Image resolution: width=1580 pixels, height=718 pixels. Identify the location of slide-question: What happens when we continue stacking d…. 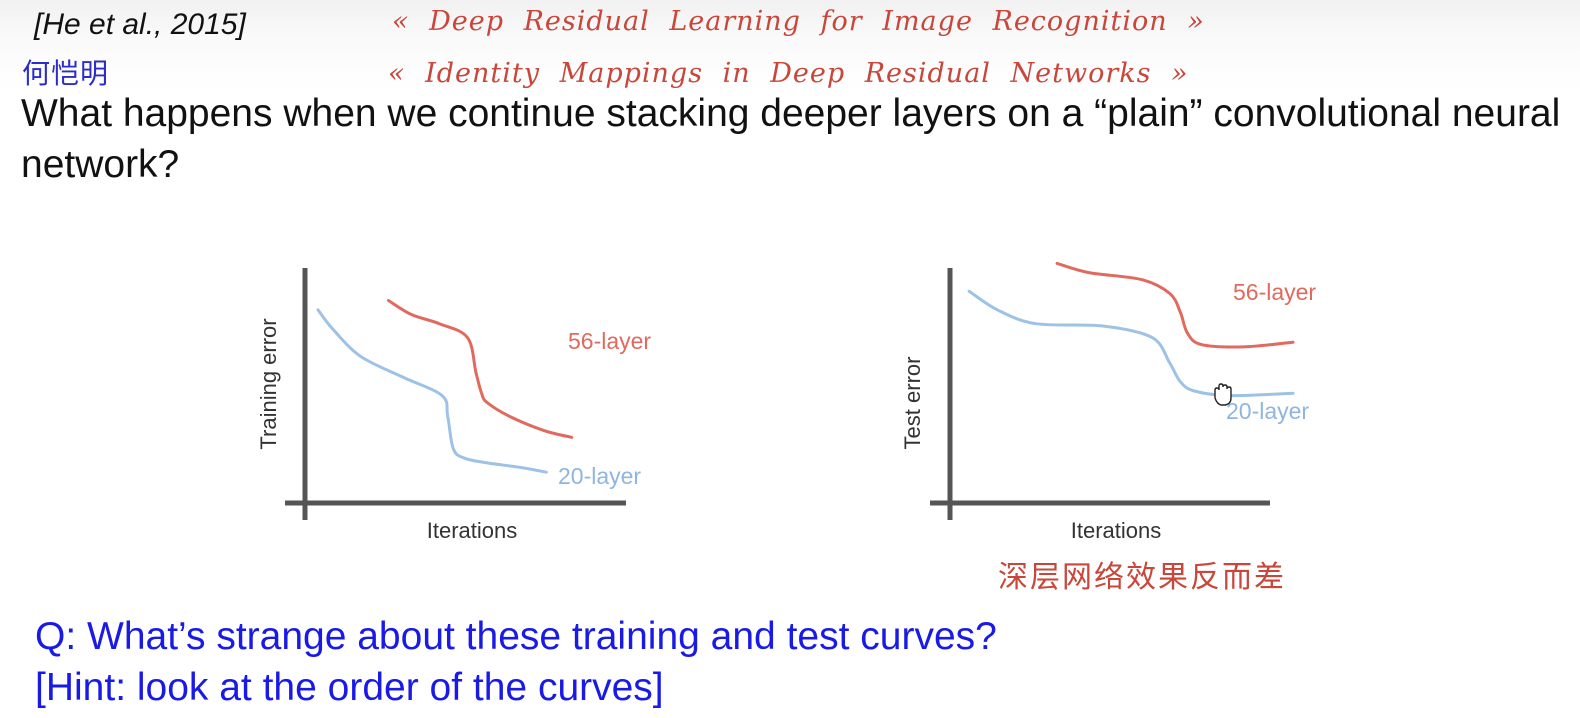
(791, 139).